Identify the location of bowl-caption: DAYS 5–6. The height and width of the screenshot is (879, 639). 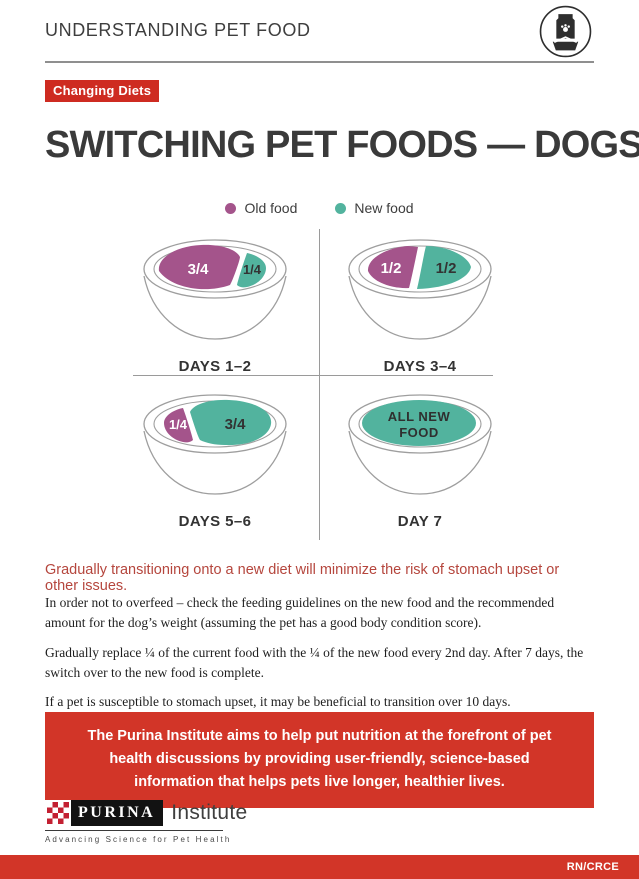
(215, 521).